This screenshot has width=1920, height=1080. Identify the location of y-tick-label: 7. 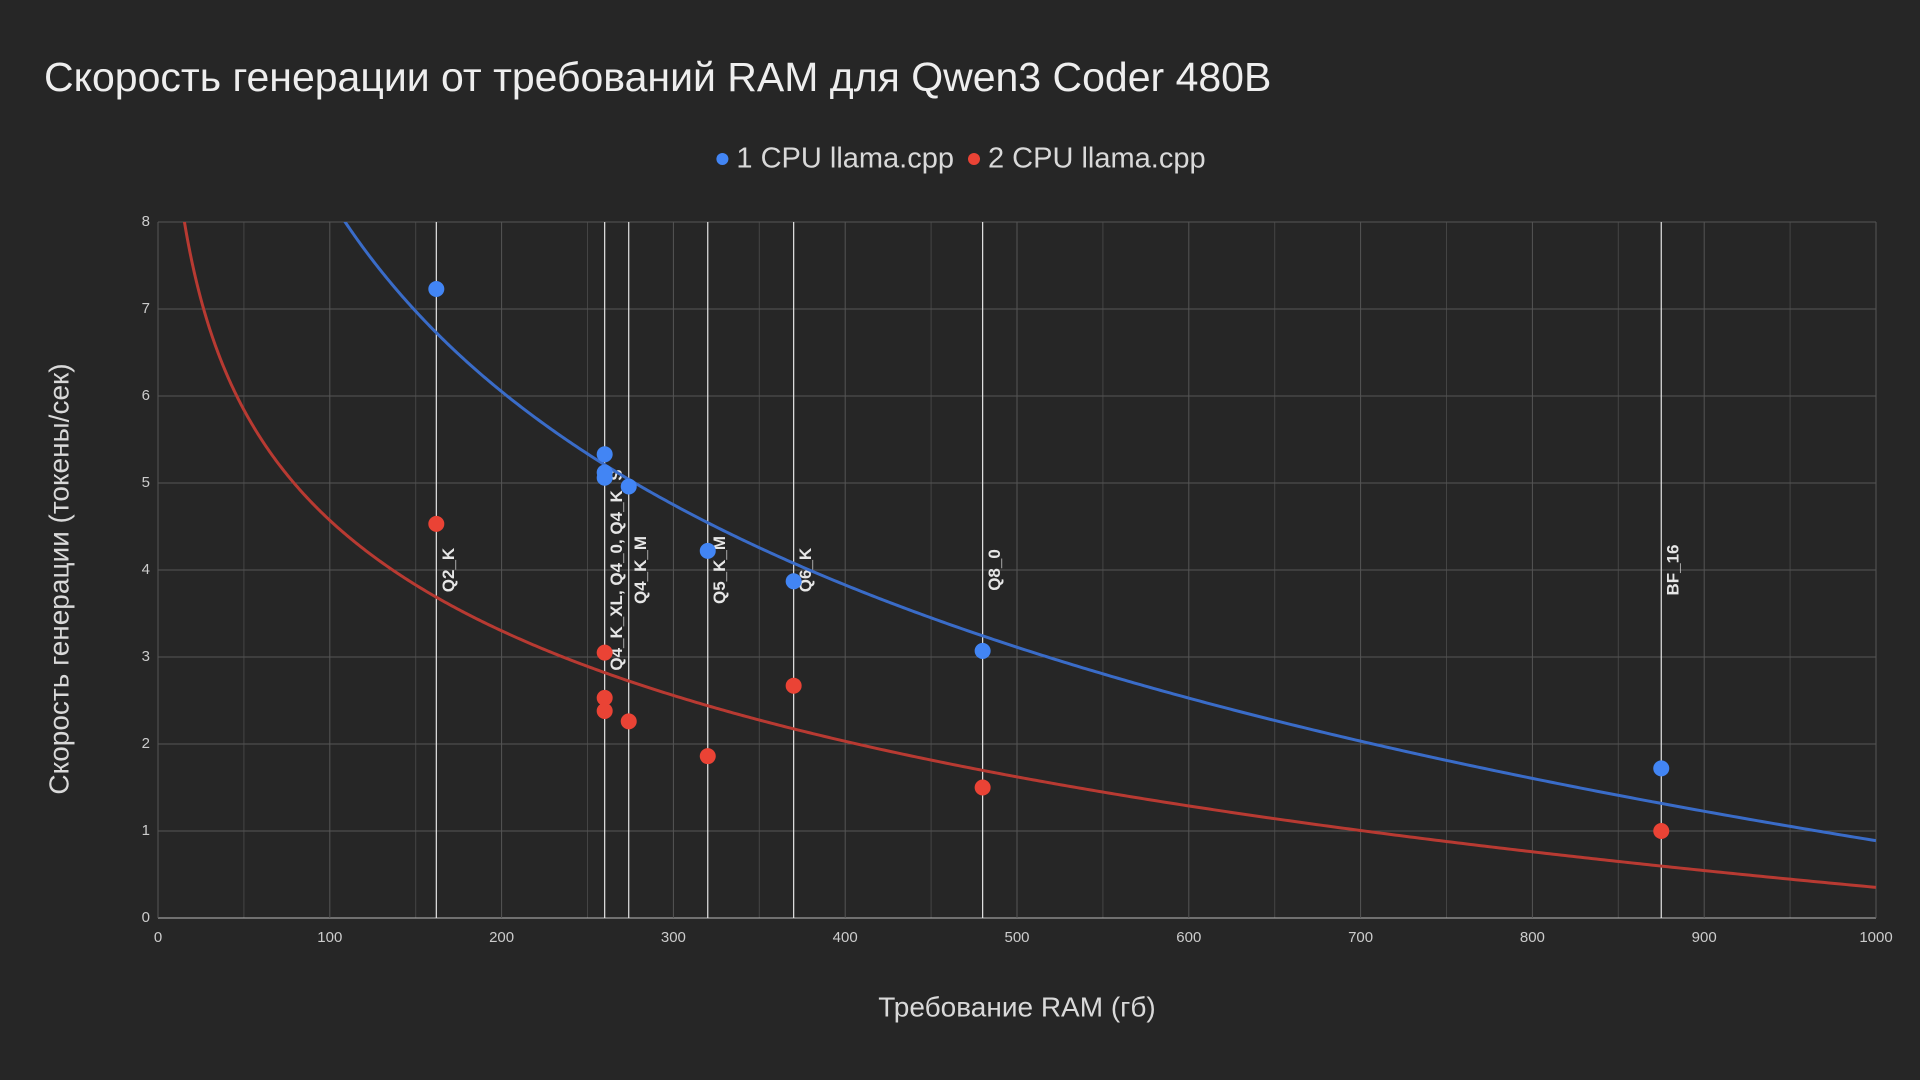
(146, 308).